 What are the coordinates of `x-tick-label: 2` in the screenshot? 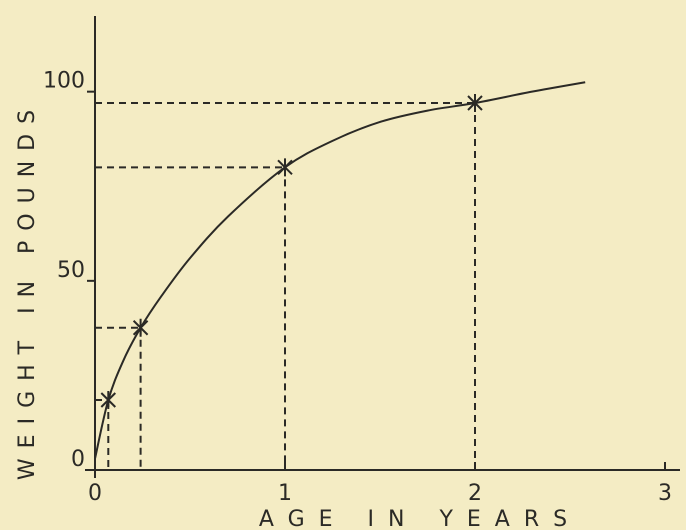 It's located at (475, 493).